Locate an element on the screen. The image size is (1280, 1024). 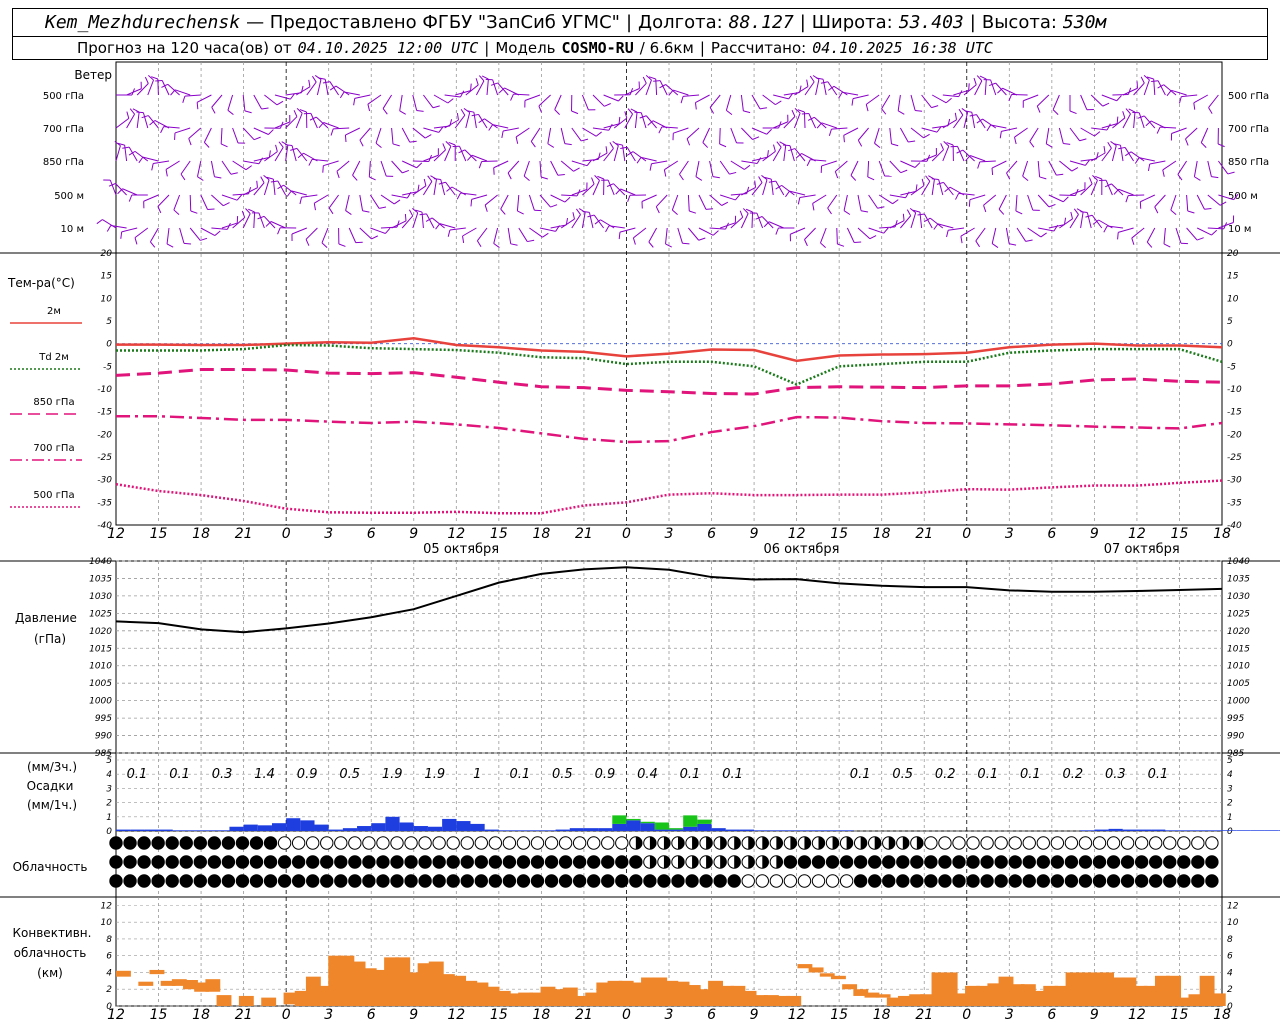
time-tick-label: 6 is located at coordinates (711, 534).